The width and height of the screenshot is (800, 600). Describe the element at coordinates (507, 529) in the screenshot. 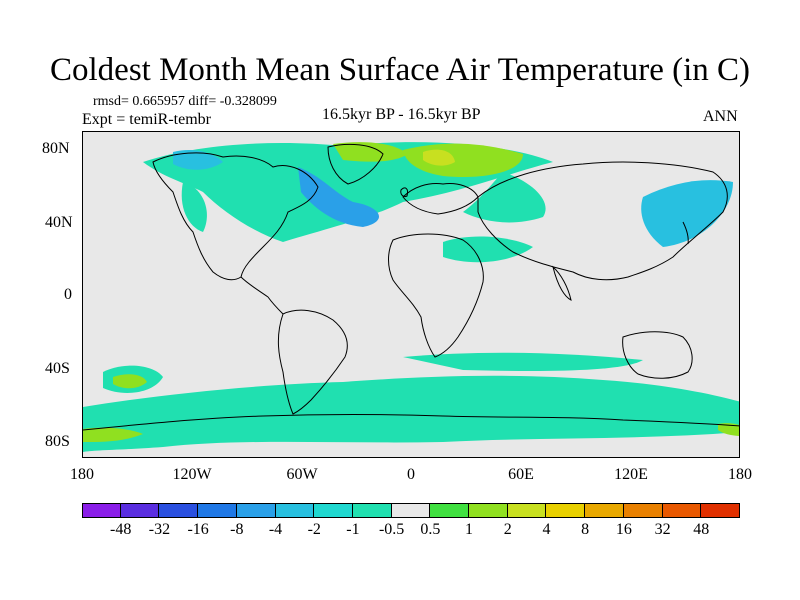

I see `colorbar-label: 2` at that location.